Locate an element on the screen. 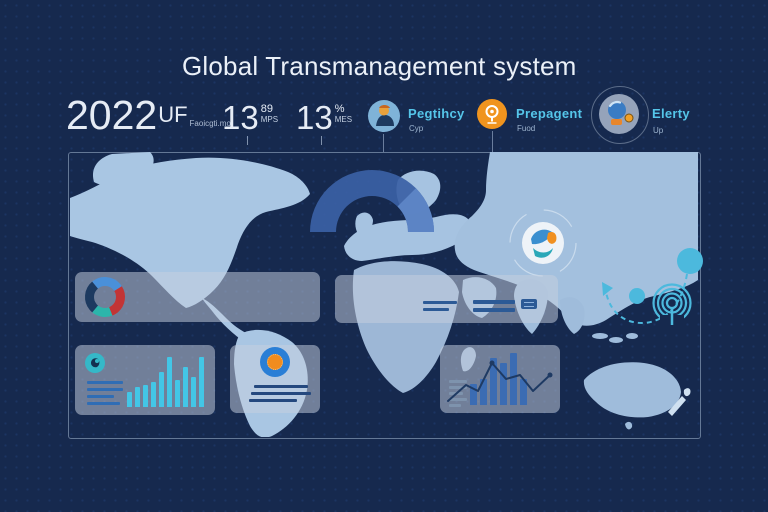  se-asia-shape is located at coordinates (572, 315).